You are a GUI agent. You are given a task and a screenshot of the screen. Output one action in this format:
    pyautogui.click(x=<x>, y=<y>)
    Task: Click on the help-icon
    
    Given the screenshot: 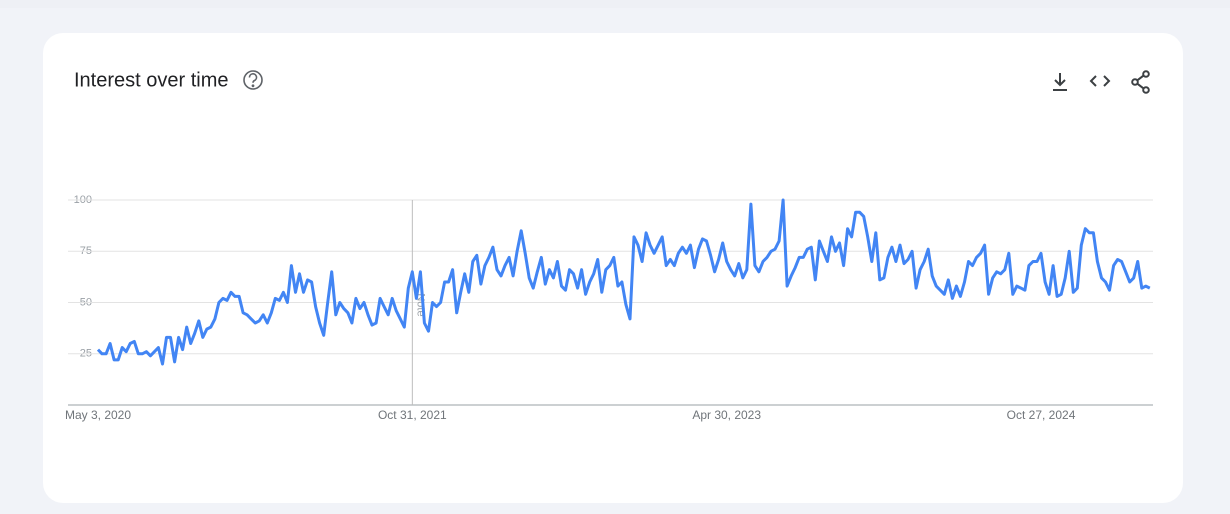 What is the action you would take?
    pyautogui.click(x=253, y=80)
    